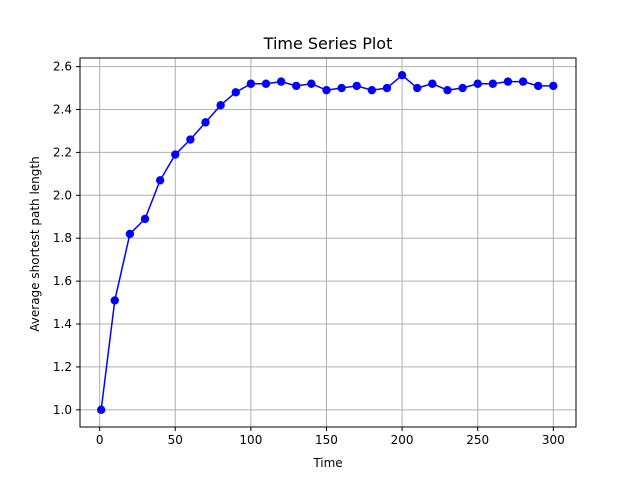 Image resolution: width=640 pixels, height=480 pixels. What do you see at coordinates (326, 440) in the screenshot?
I see `x-tick-label: 150` at bounding box center [326, 440].